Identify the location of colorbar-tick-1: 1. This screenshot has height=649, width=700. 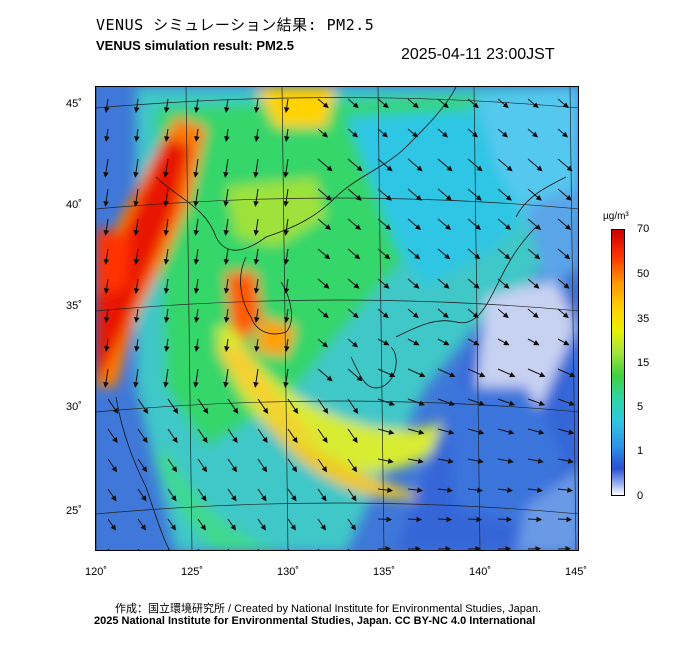
(640, 451).